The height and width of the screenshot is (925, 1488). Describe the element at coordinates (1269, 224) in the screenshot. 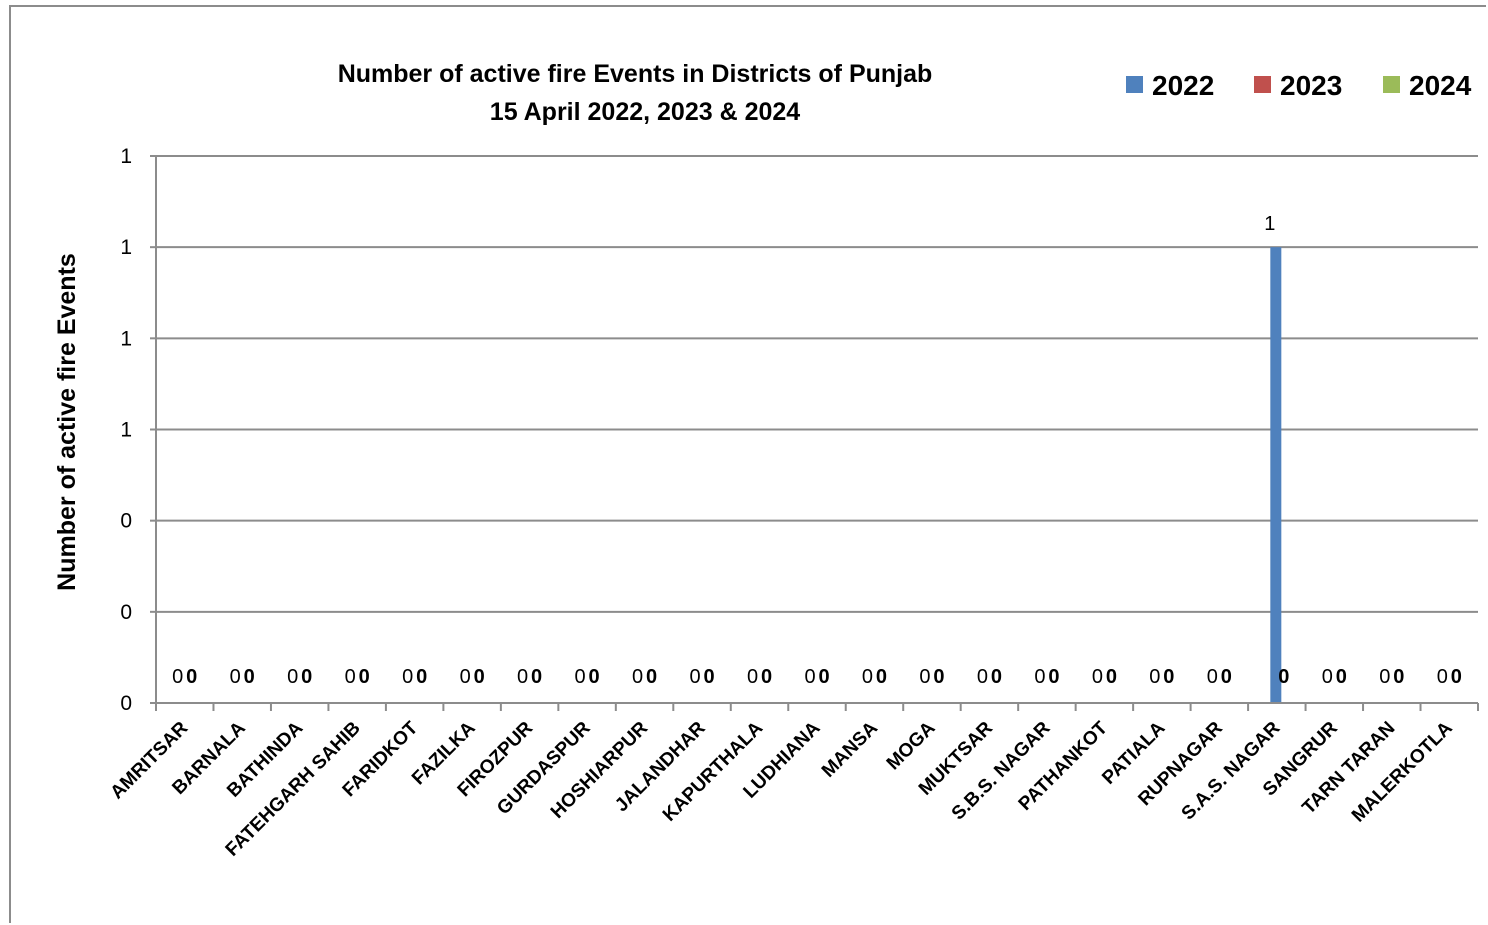

I see `data-label-2022-s-a-s-nagar: 1` at that location.